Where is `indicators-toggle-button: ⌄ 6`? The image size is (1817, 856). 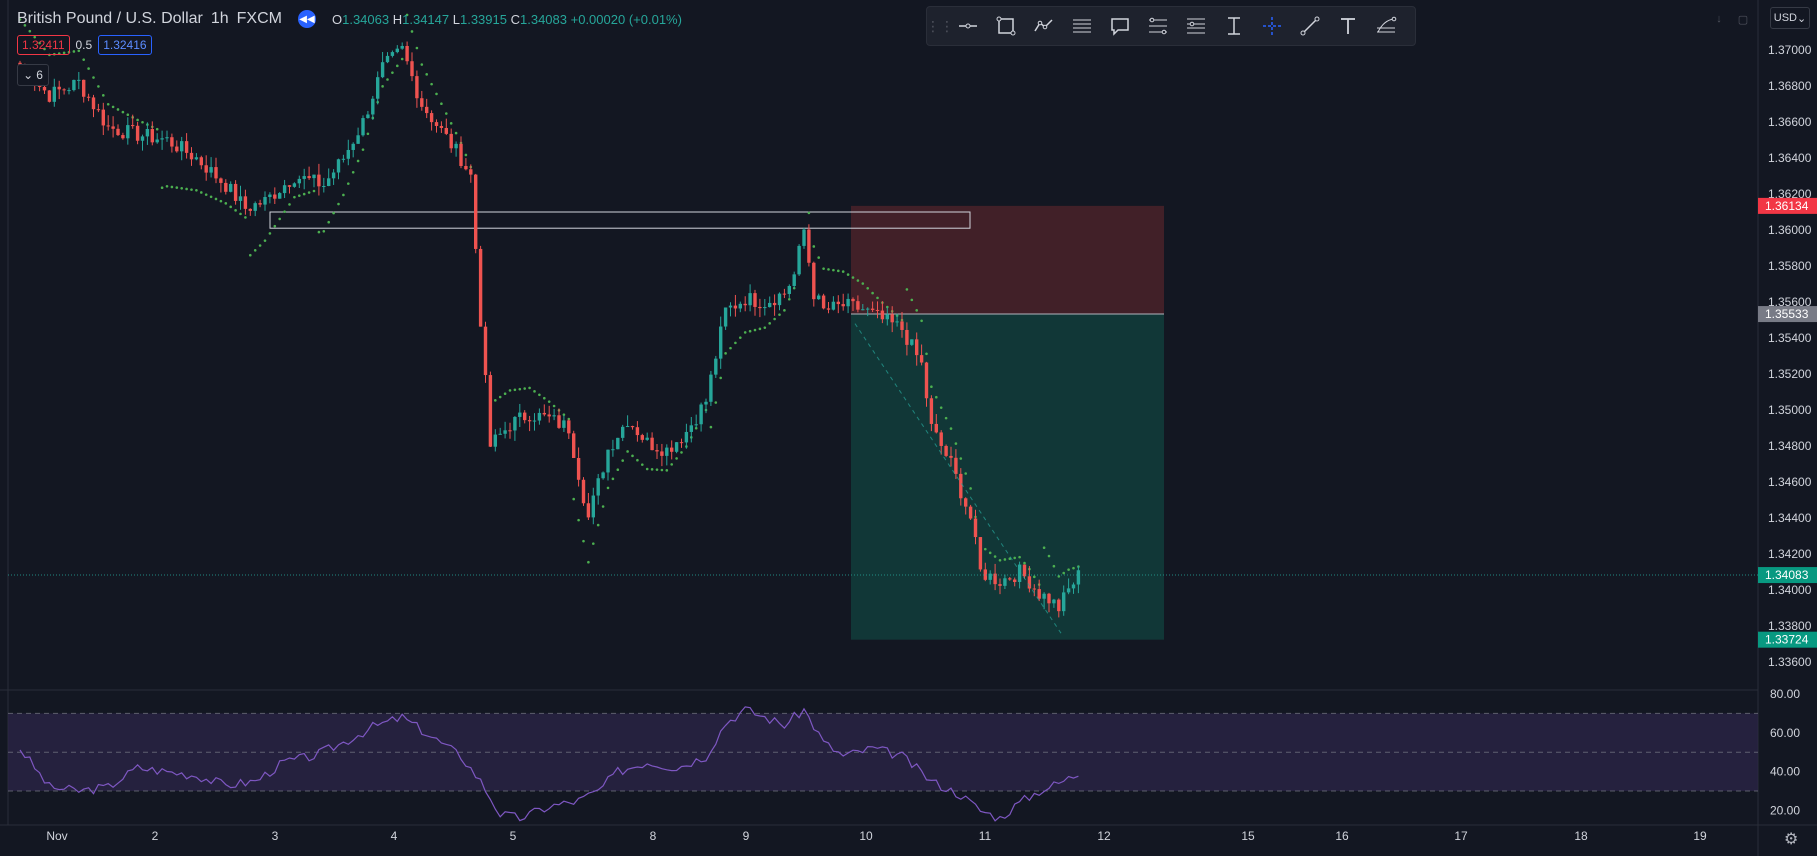
indicators-toggle-button: ⌄ 6 is located at coordinates (33, 75).